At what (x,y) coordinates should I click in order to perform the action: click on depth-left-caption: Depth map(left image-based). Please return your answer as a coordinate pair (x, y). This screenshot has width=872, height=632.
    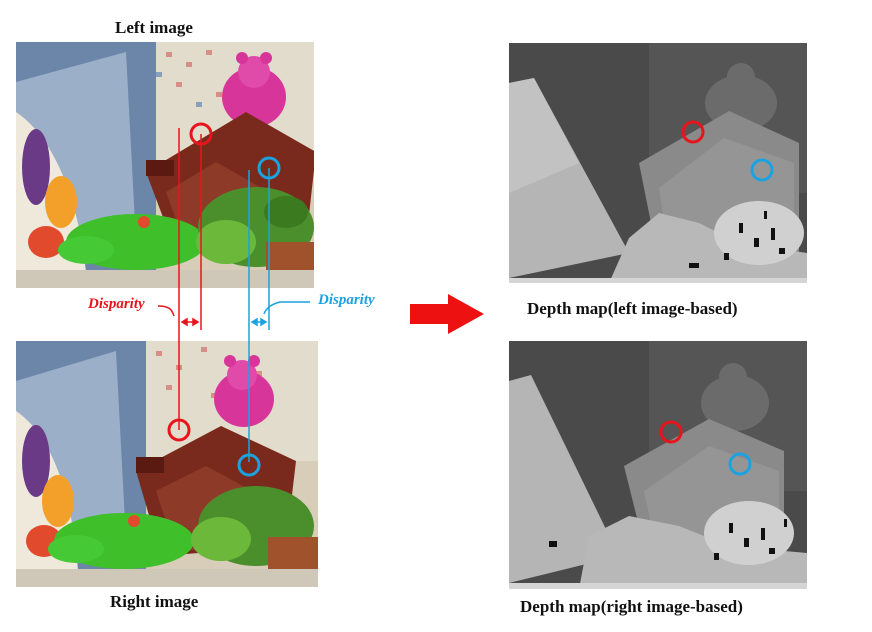
    Looking at the image, I should click on (632, 308).